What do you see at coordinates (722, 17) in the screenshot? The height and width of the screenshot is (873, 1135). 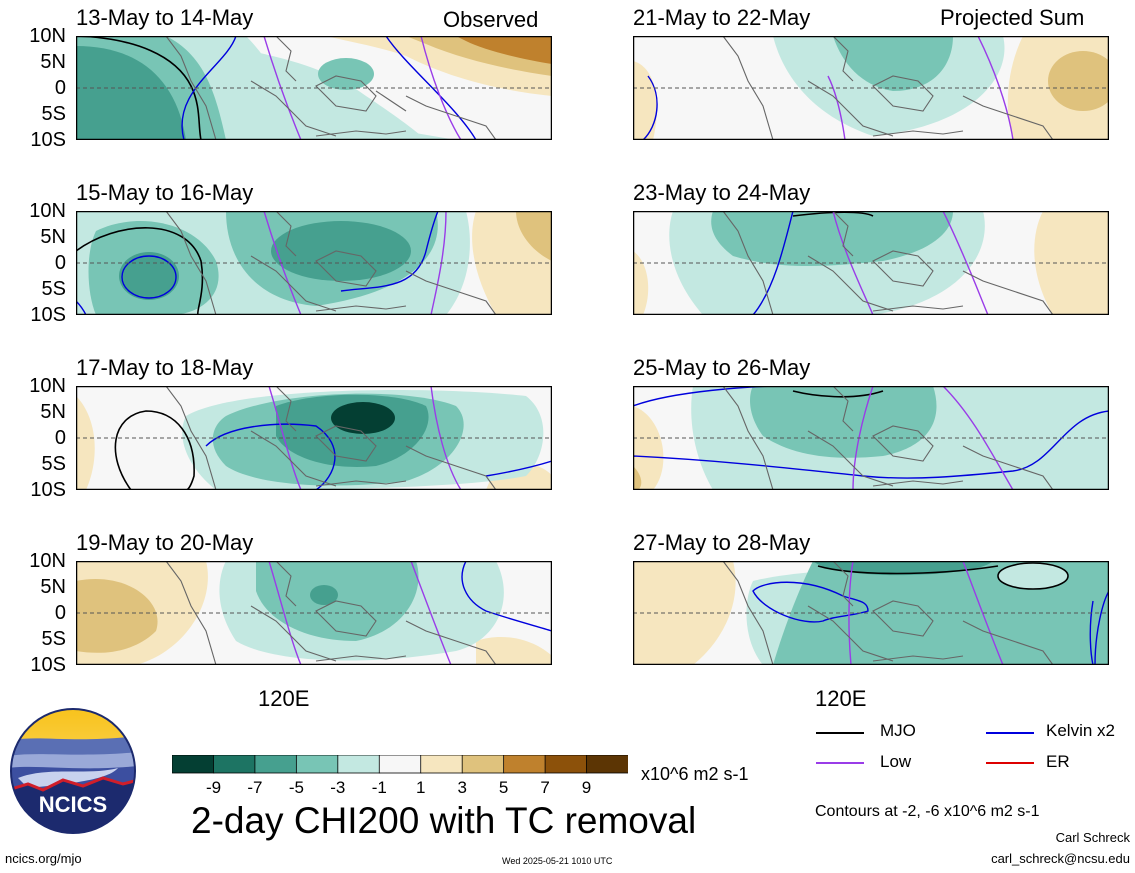 I see `panel-title-2: 21-May to 22-May` at bounding box center [722, 17].